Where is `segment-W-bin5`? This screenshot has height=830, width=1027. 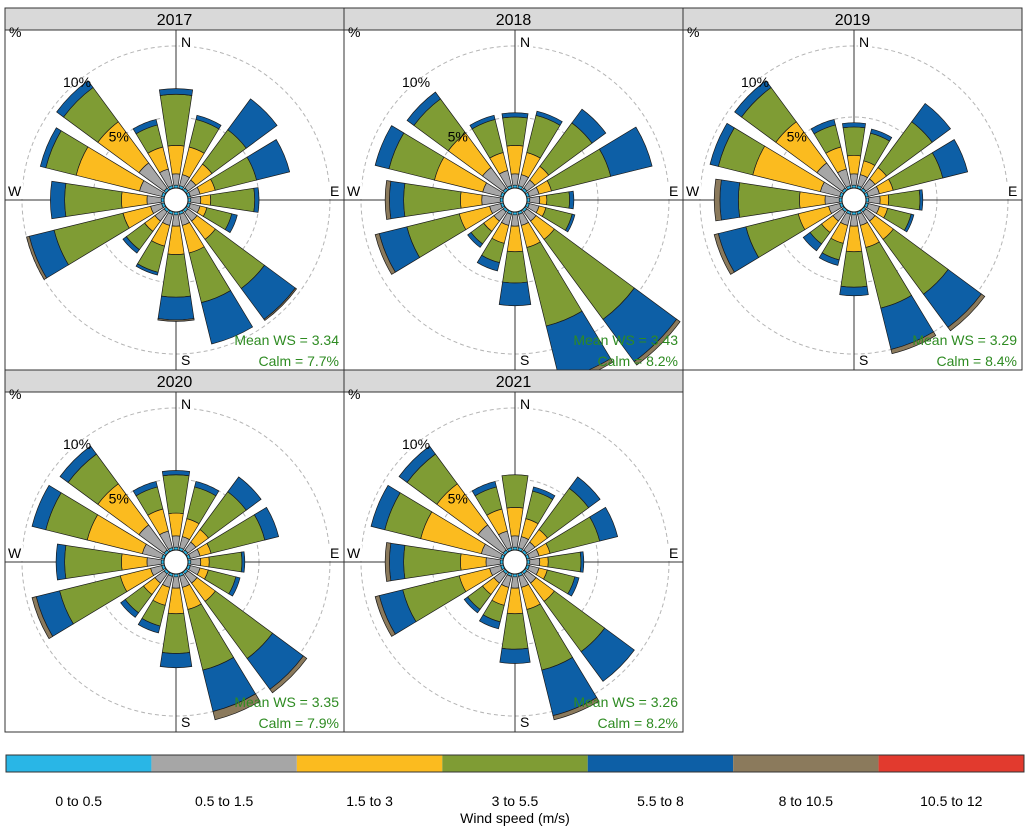 segment-W-bin5 is located at coordinates (388, 562).